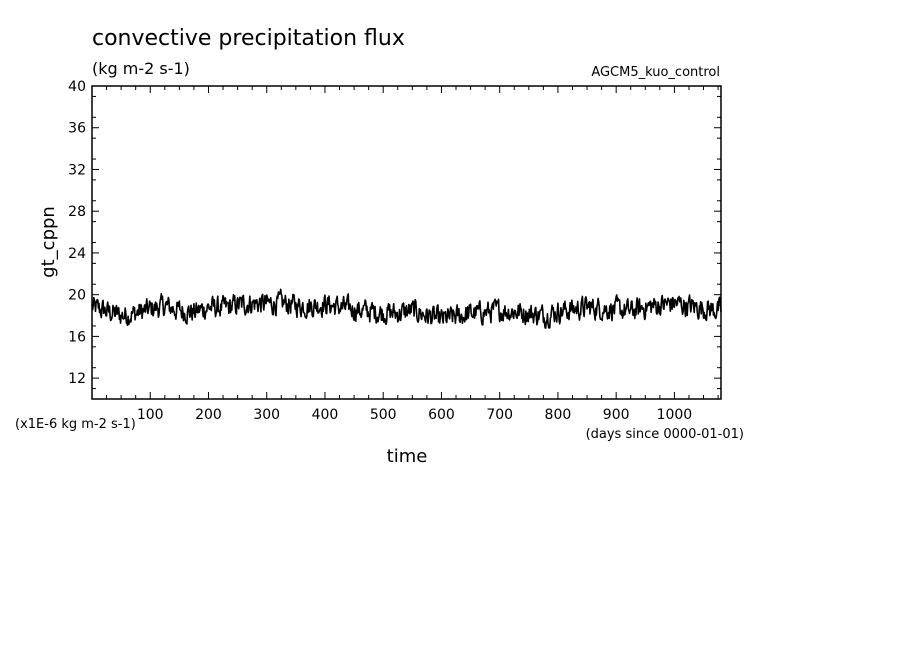  What do you see at coordinates (77, 87) in the screenshot?
I see `y-tick-label: 40` at bounding box center [77, 87].